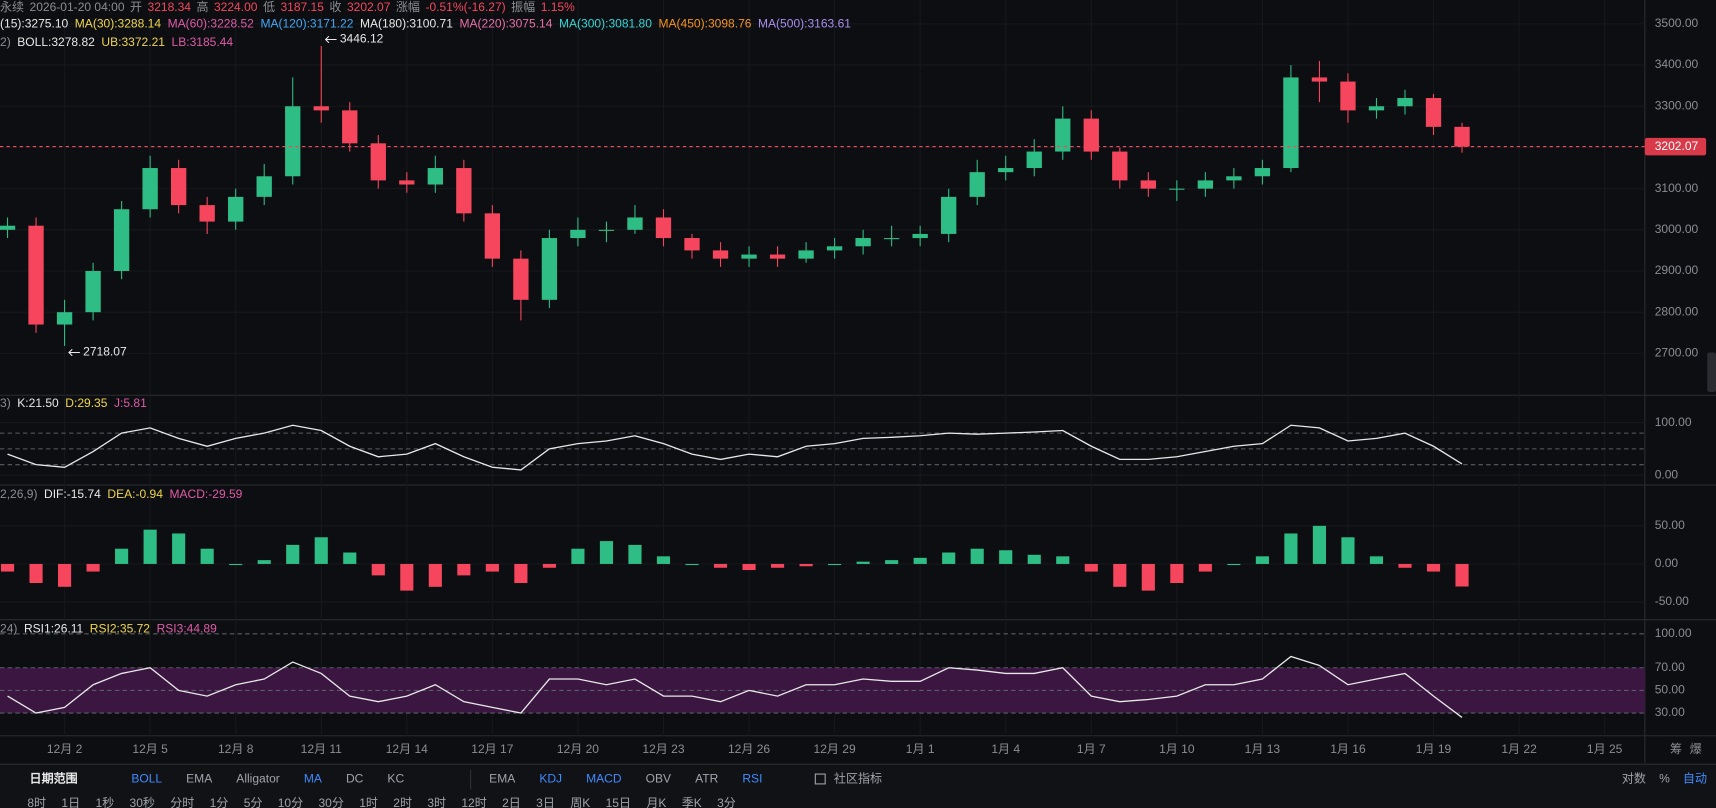 The image size is (1716, 808). Describe the element at coordinates (142, 802) in the screenshot. I see `interval-button: 30秒` at that location.